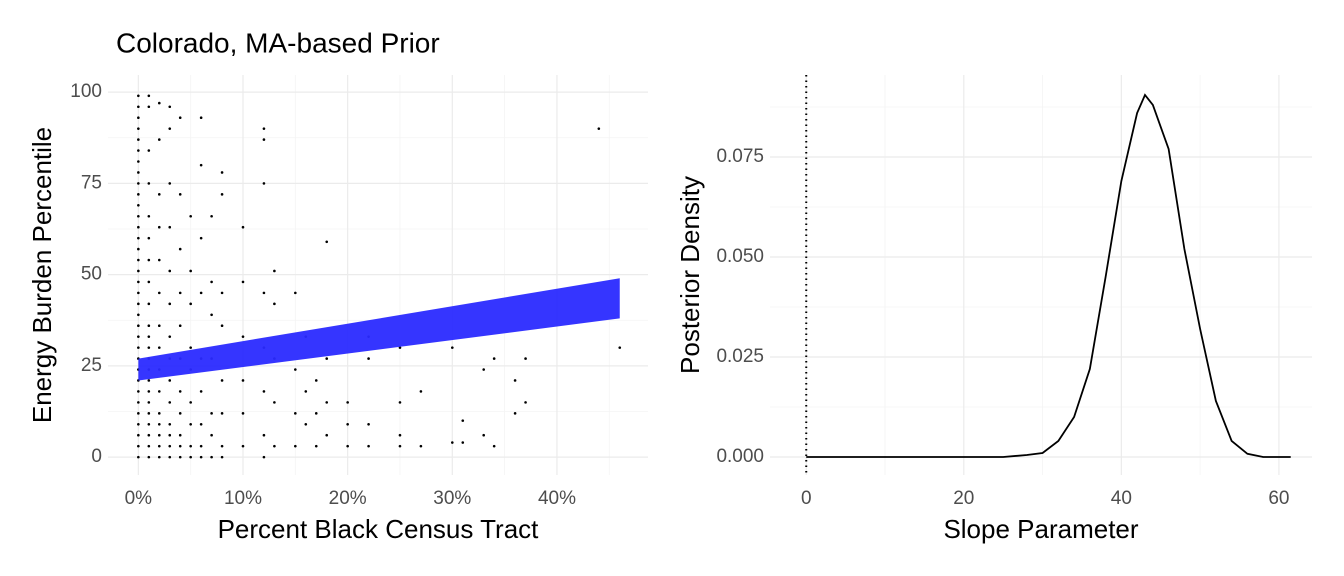 This screenshot has height=576, width=1344. What do you see at coordinates (86, 91) in the screenshot?
I see `y-tick-label: 100` at bounding box center [86, 91].